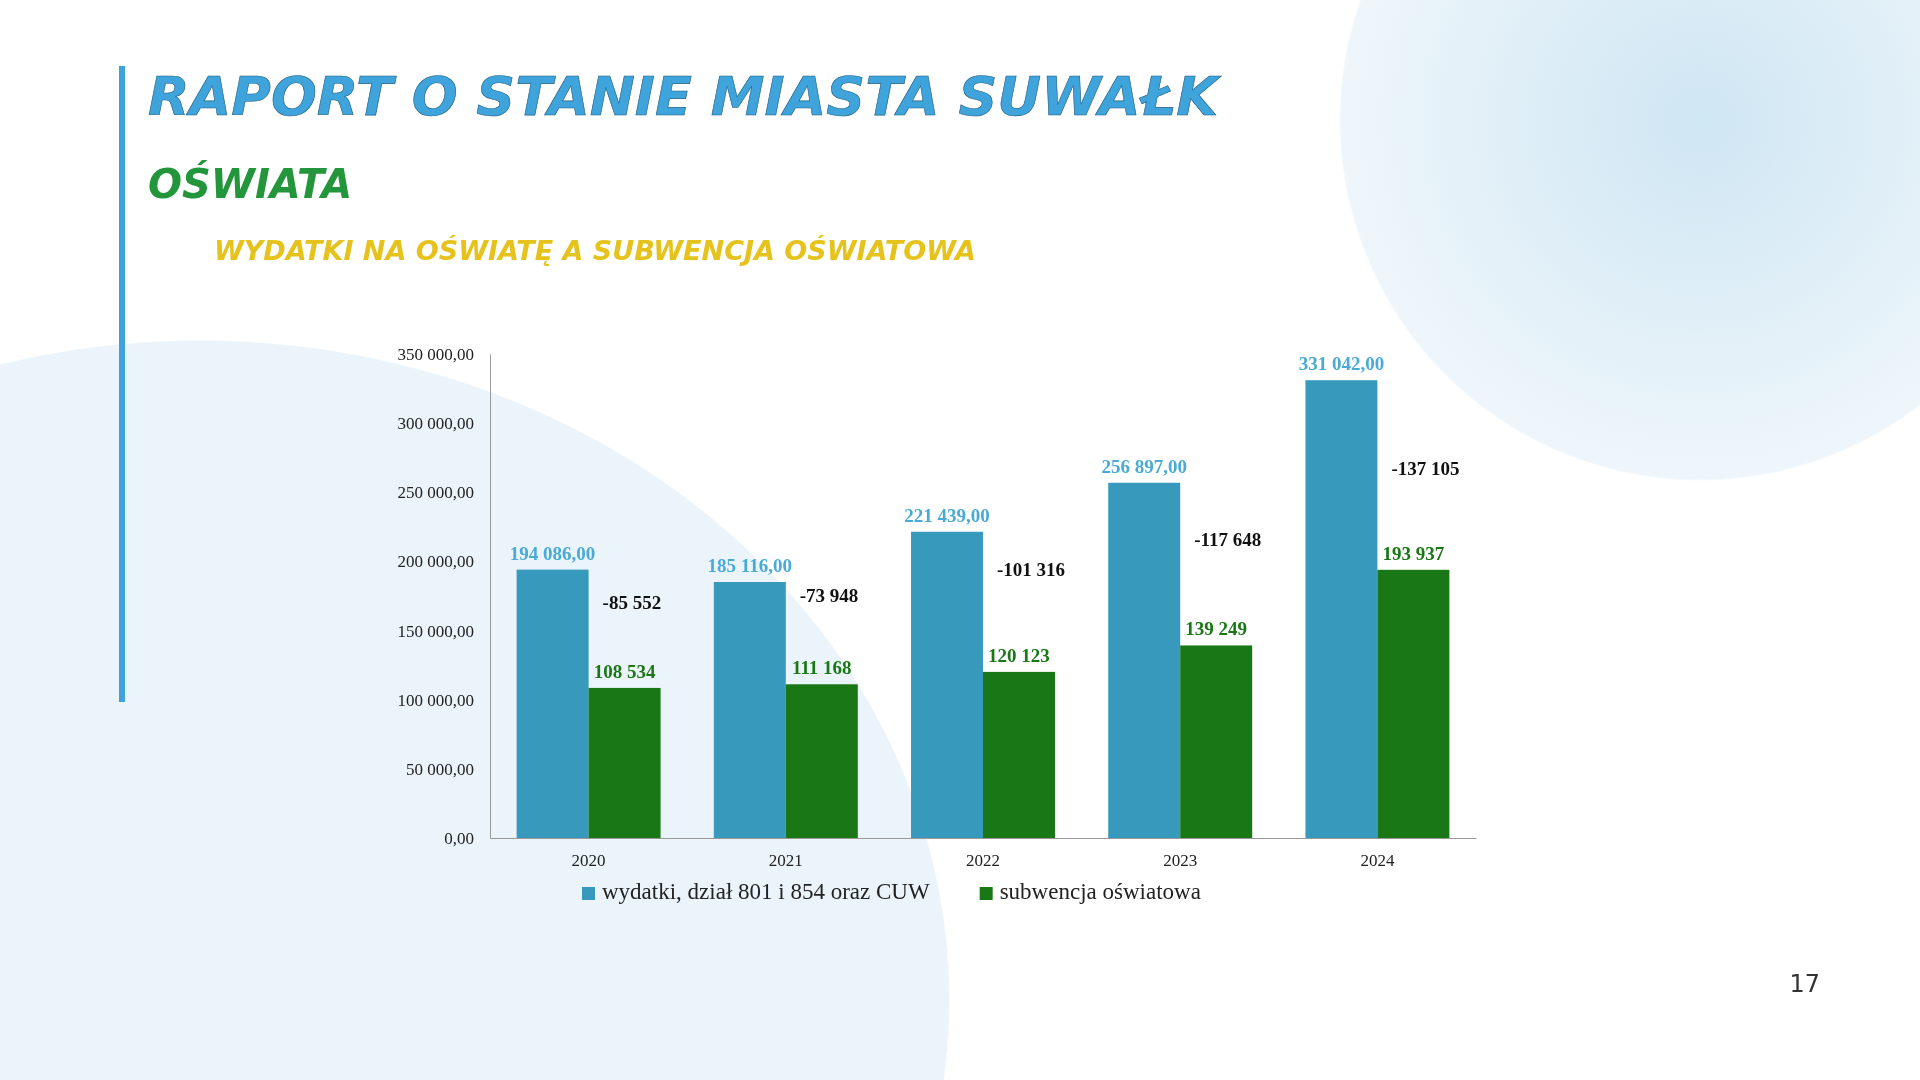  Describe the element at coordinates (435, 700) in the screenshot. I see `y-tick-label: 100 000,00` at that location.